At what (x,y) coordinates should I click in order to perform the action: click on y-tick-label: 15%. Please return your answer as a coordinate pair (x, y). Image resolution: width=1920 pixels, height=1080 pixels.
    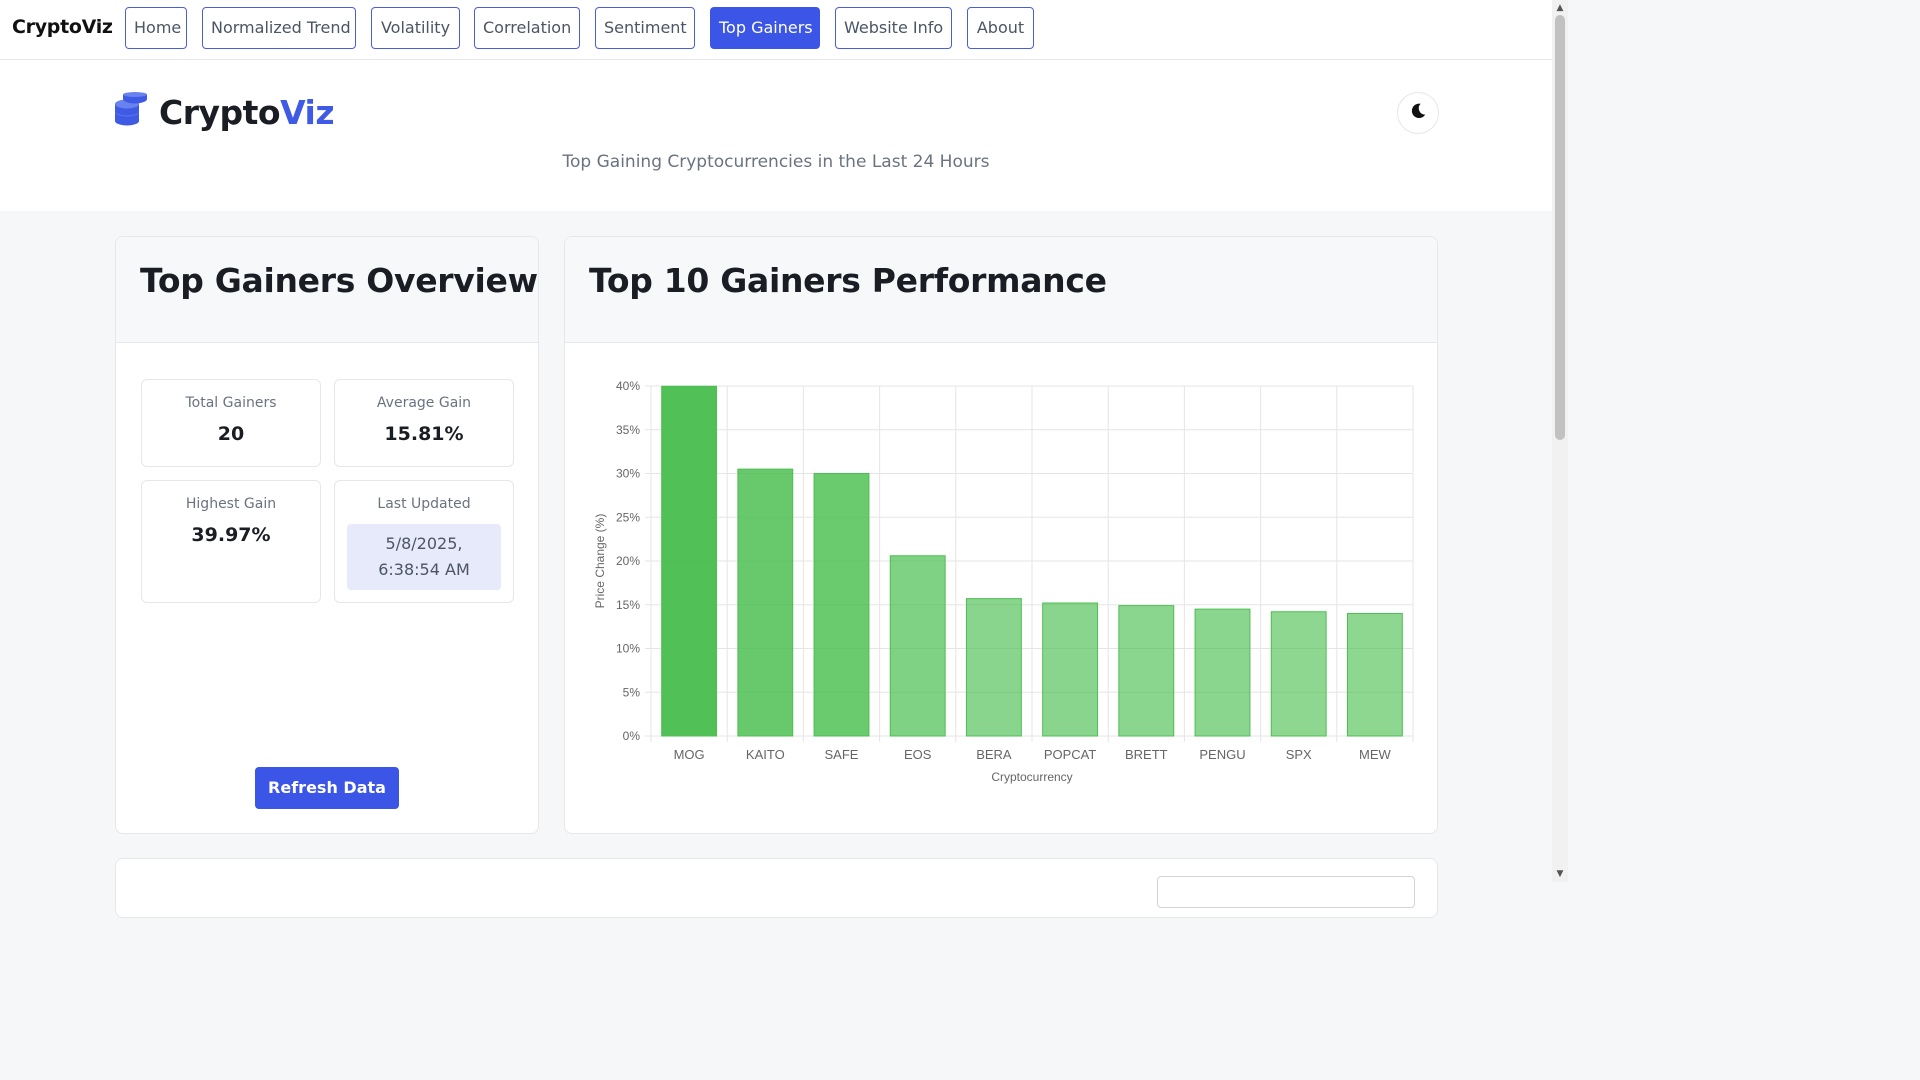
    Looking at the image, I should click on (628, 605).